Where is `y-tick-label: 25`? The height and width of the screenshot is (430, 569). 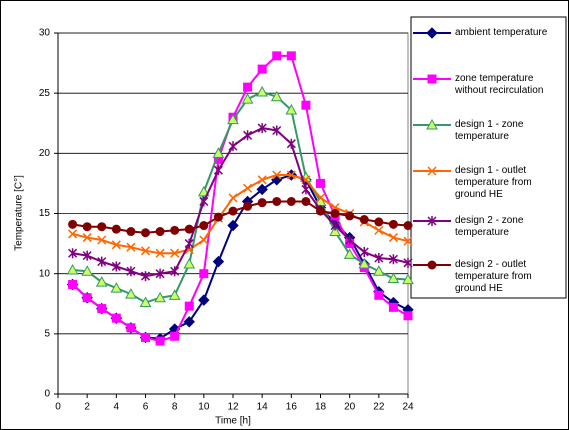
y-tick-label: 25 is located at coordinates (45, 93).